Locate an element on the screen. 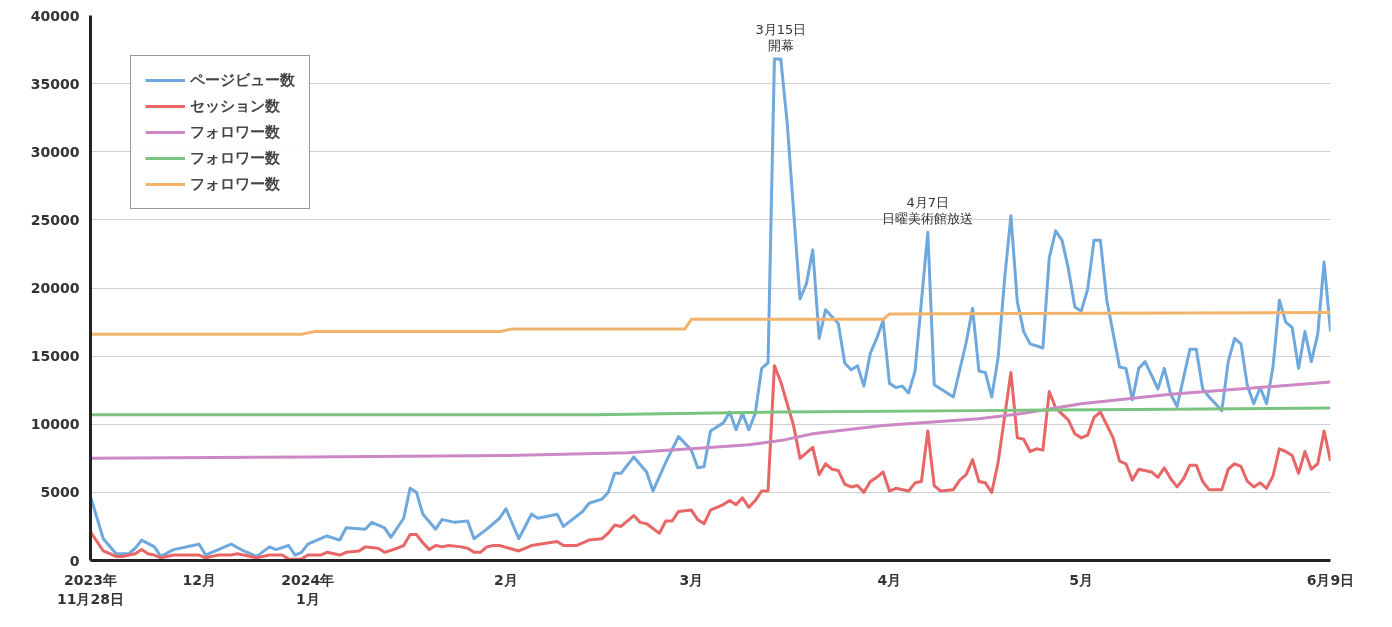 This screenshot has width=1392, height=627. y-tick-label: 10000 is located at coordinates (55, 424).